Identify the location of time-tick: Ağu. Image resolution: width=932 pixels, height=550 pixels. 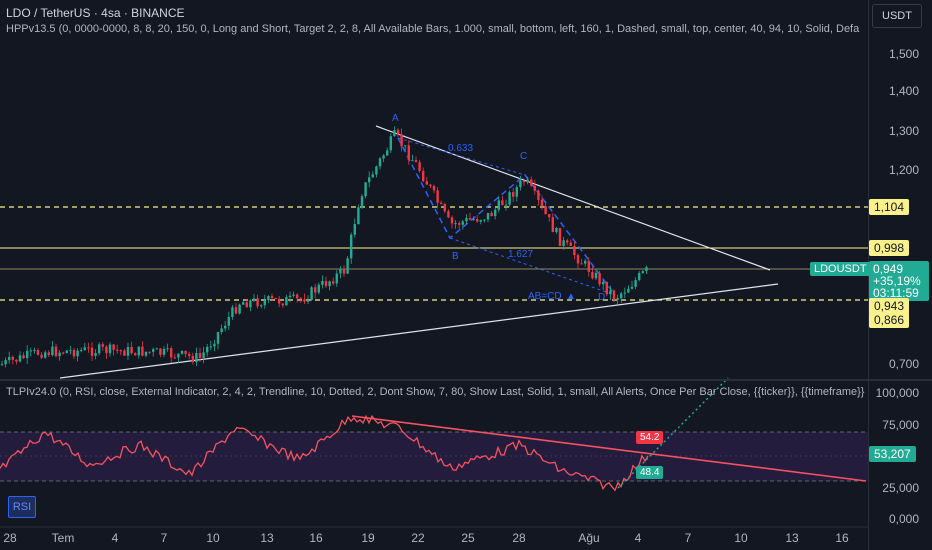
(589, 538).